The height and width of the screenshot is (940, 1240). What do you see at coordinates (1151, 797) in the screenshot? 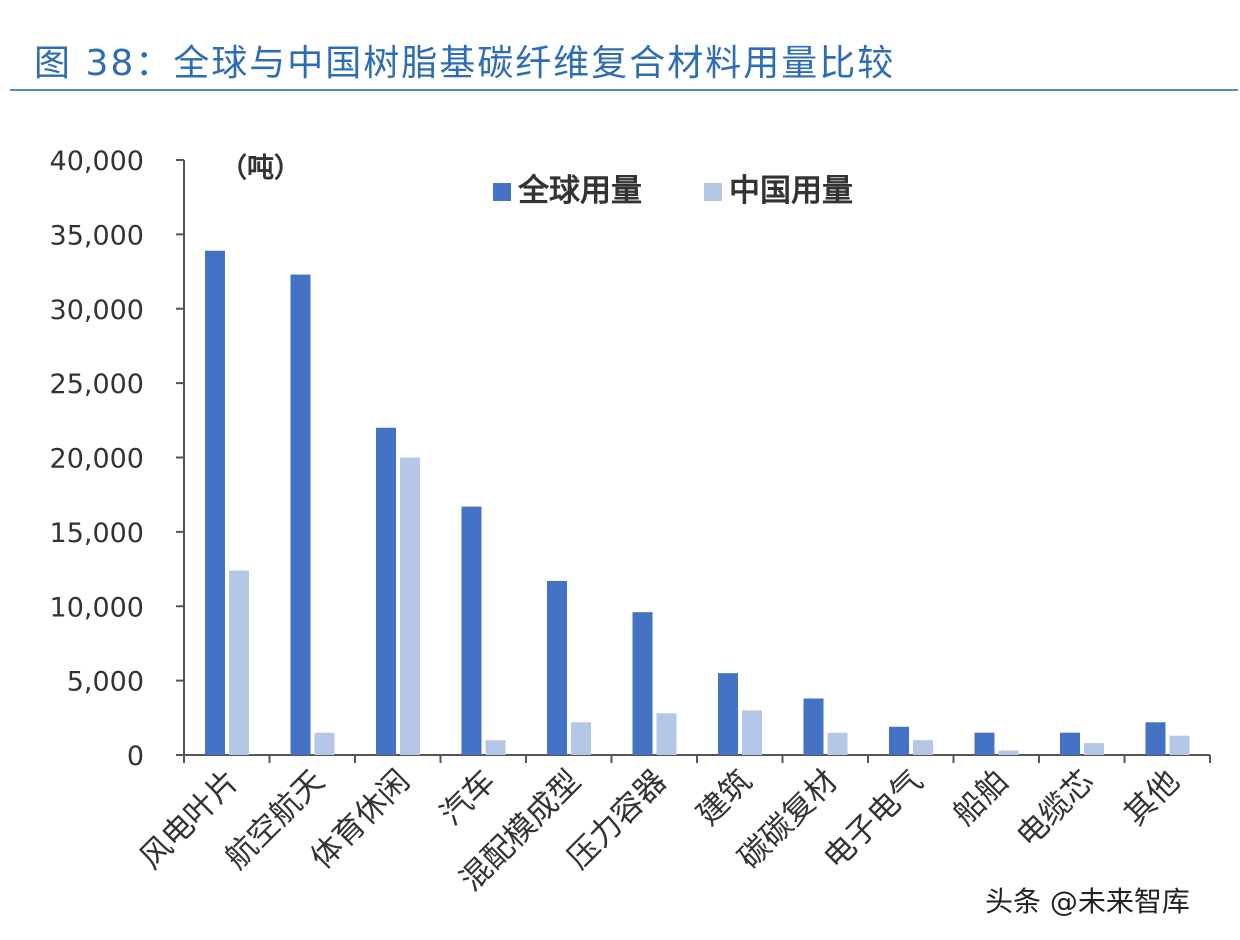
I see `category-label: 其他` at bounding box center [1151, 797].